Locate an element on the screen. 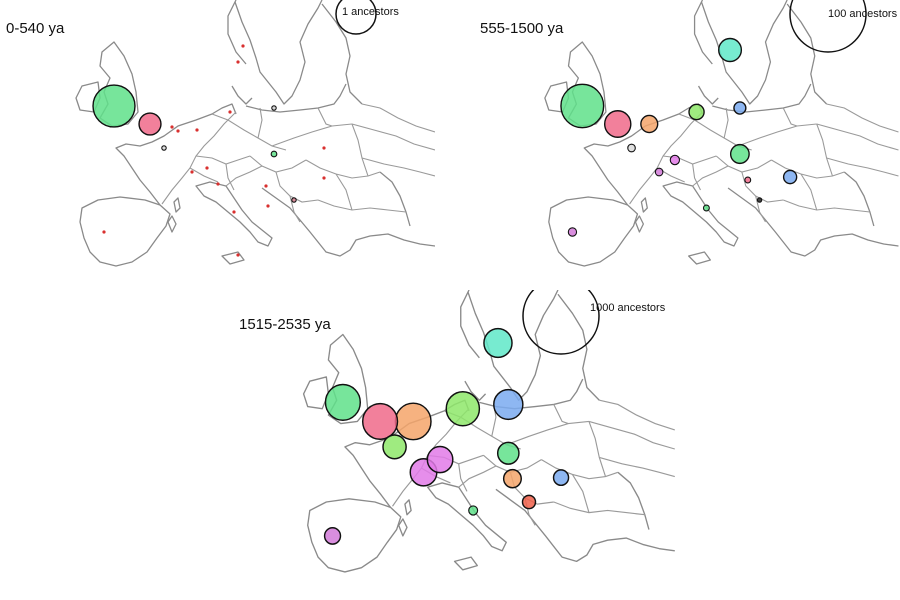  population-circle-iberia is located at coordinates (572, 232).